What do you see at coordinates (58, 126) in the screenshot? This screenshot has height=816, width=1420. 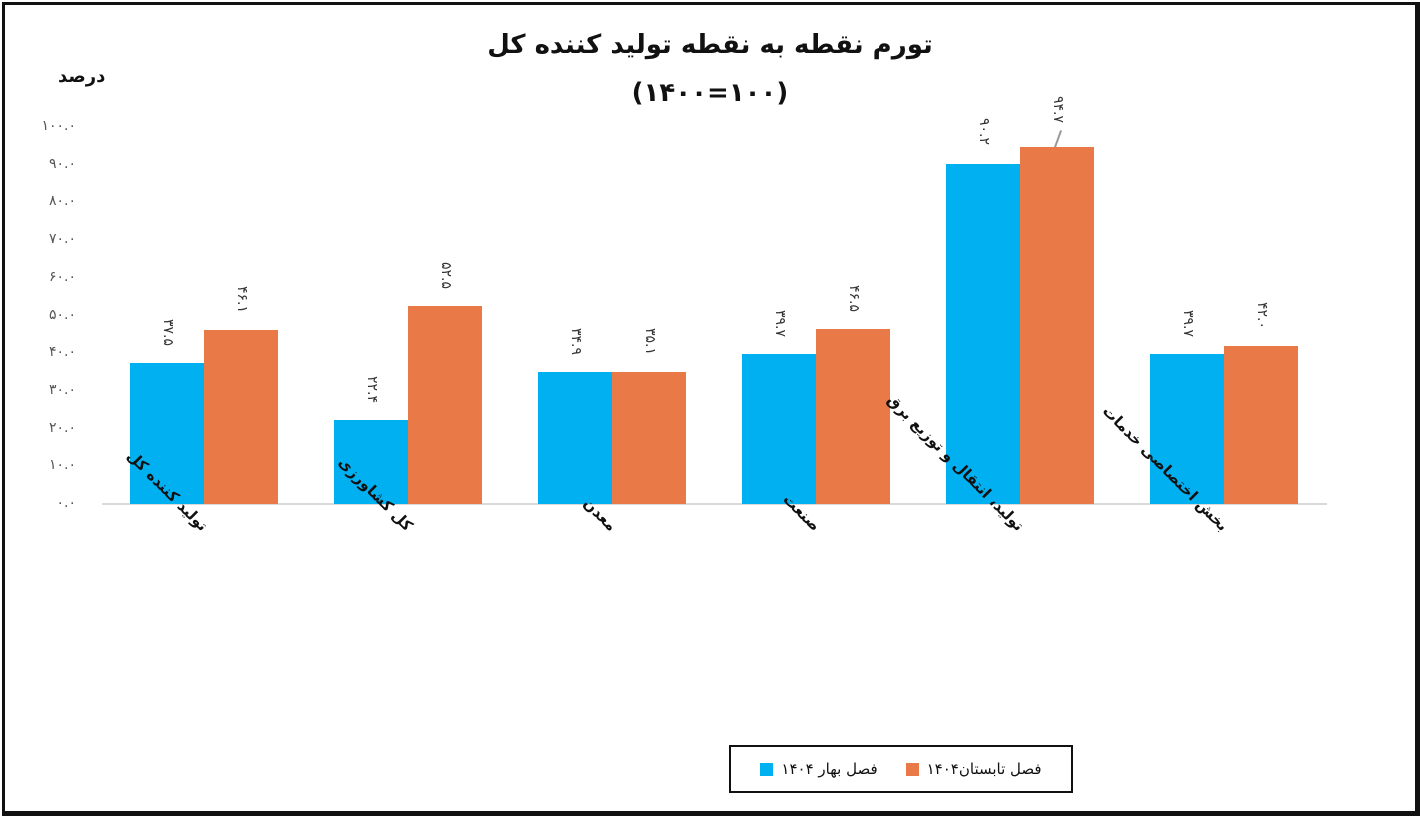 I see `y-tick-label: ۱۰۰.۰` at bounding box center [58, 126].